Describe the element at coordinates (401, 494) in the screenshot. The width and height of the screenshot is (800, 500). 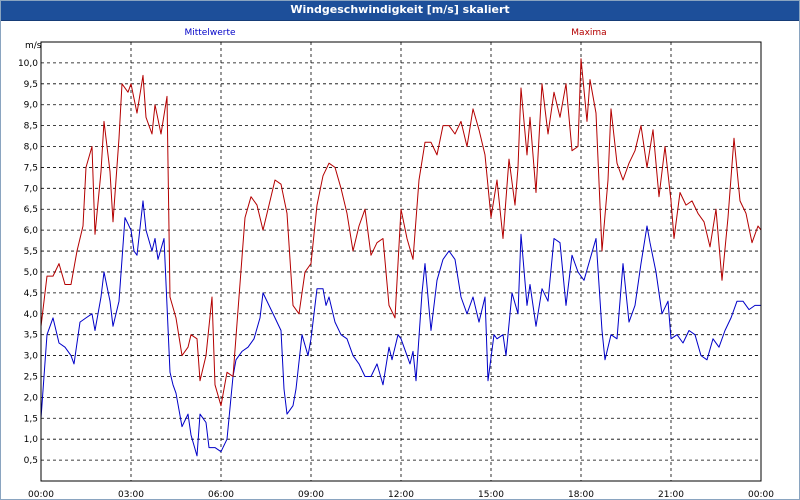
I see `x-tick-time: 12:00` at that location.